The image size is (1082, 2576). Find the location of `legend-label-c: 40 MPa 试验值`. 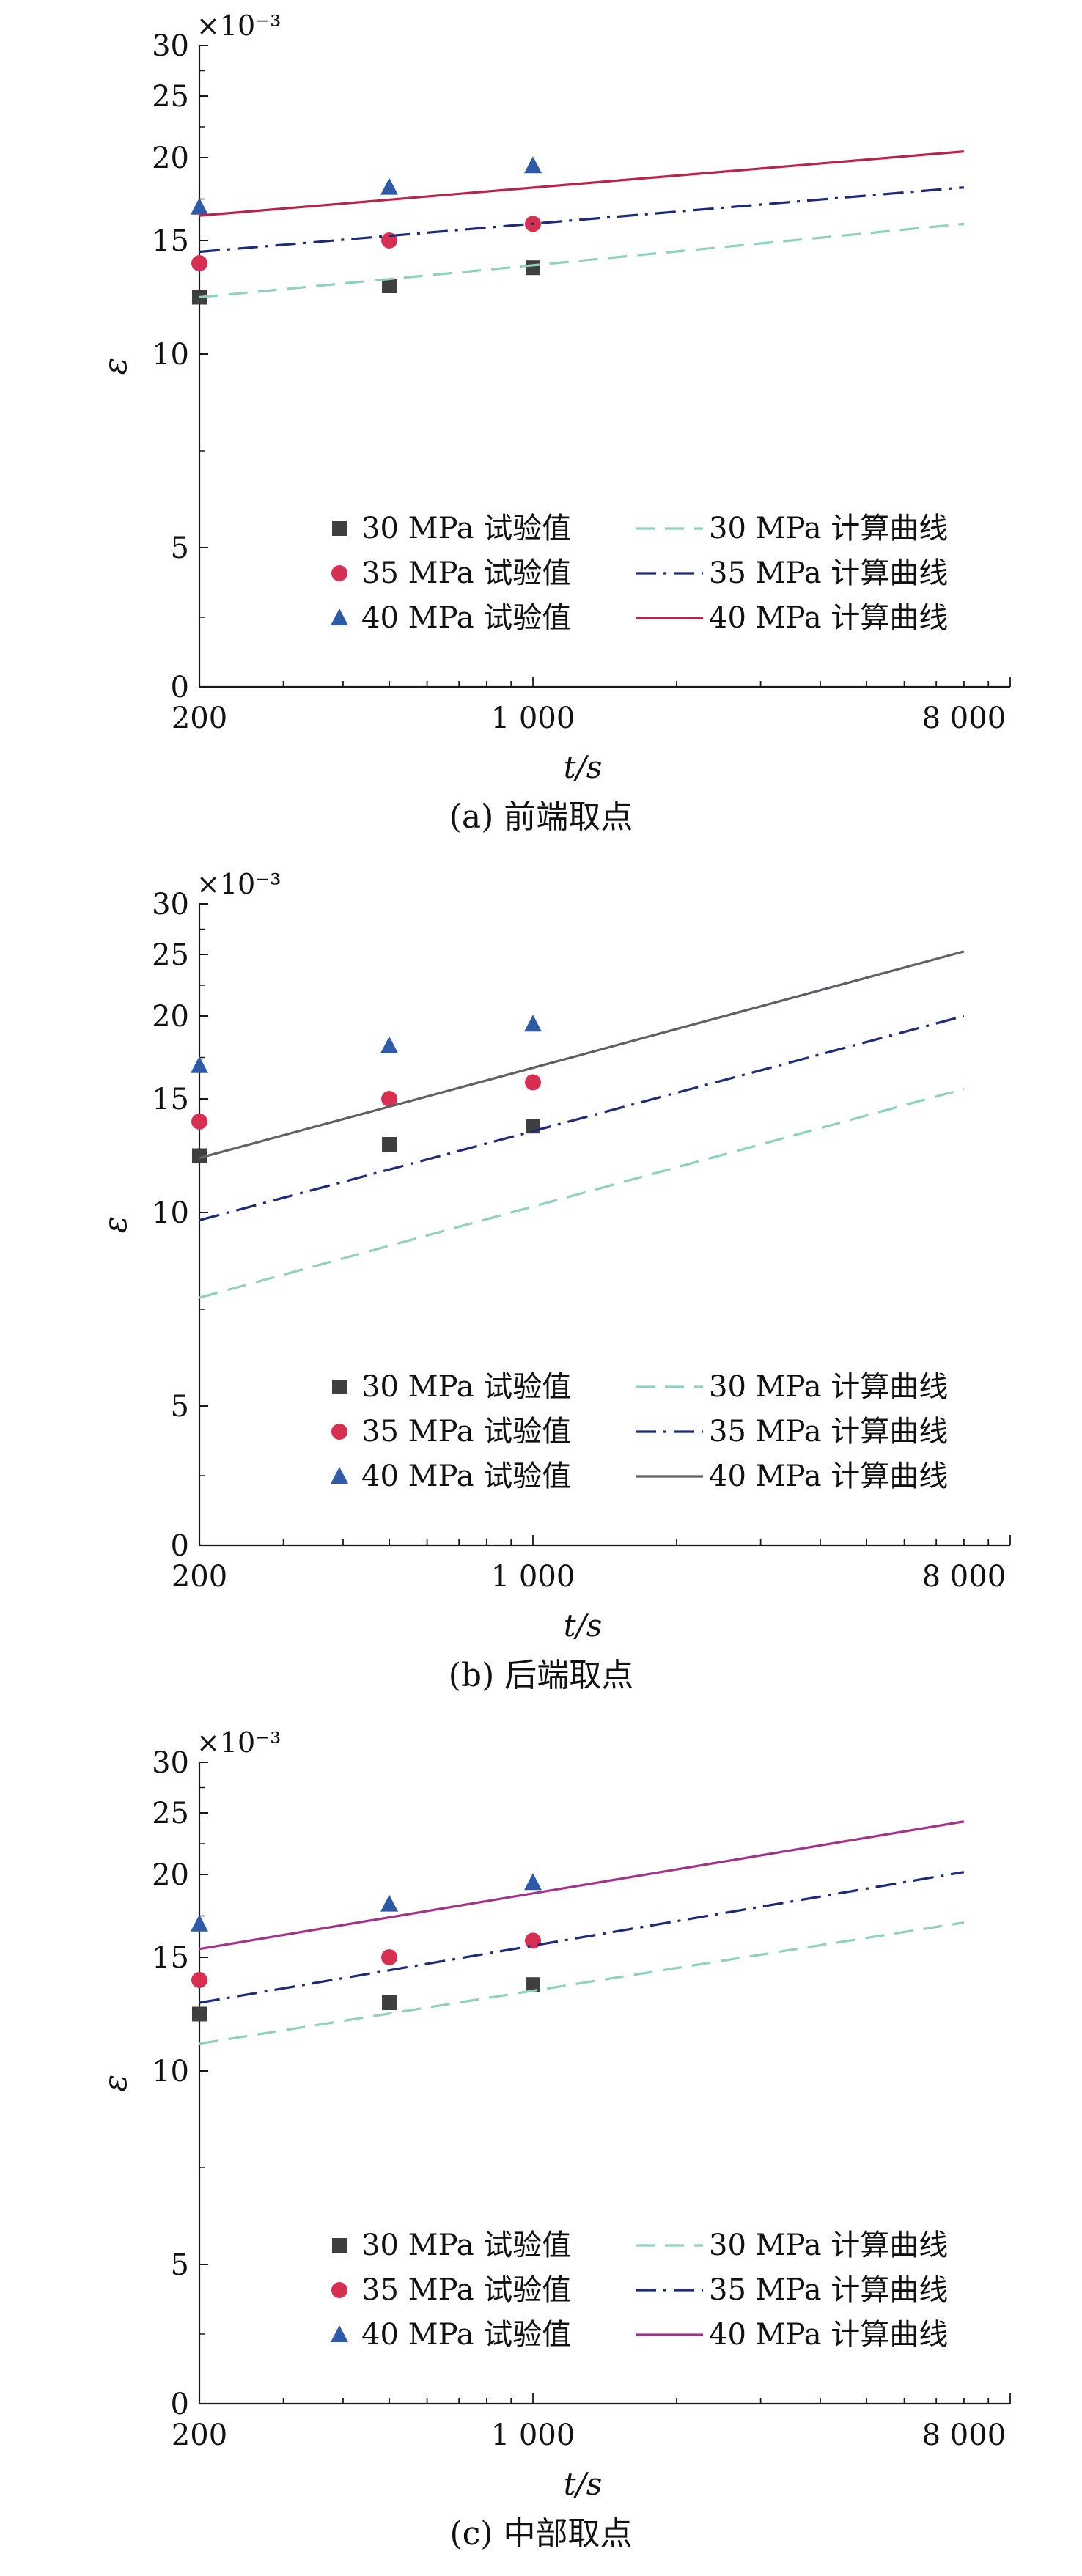

legend-label-c: 40 MPa 试验值 is located at coordinates (466, 2335).